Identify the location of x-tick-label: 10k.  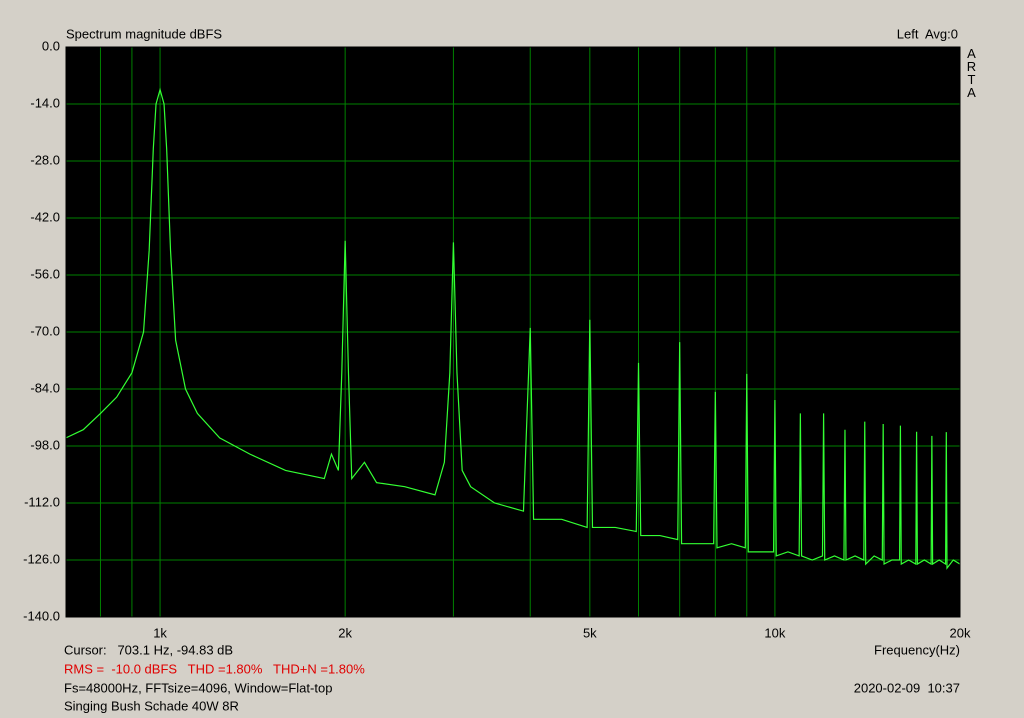
(774, 632).